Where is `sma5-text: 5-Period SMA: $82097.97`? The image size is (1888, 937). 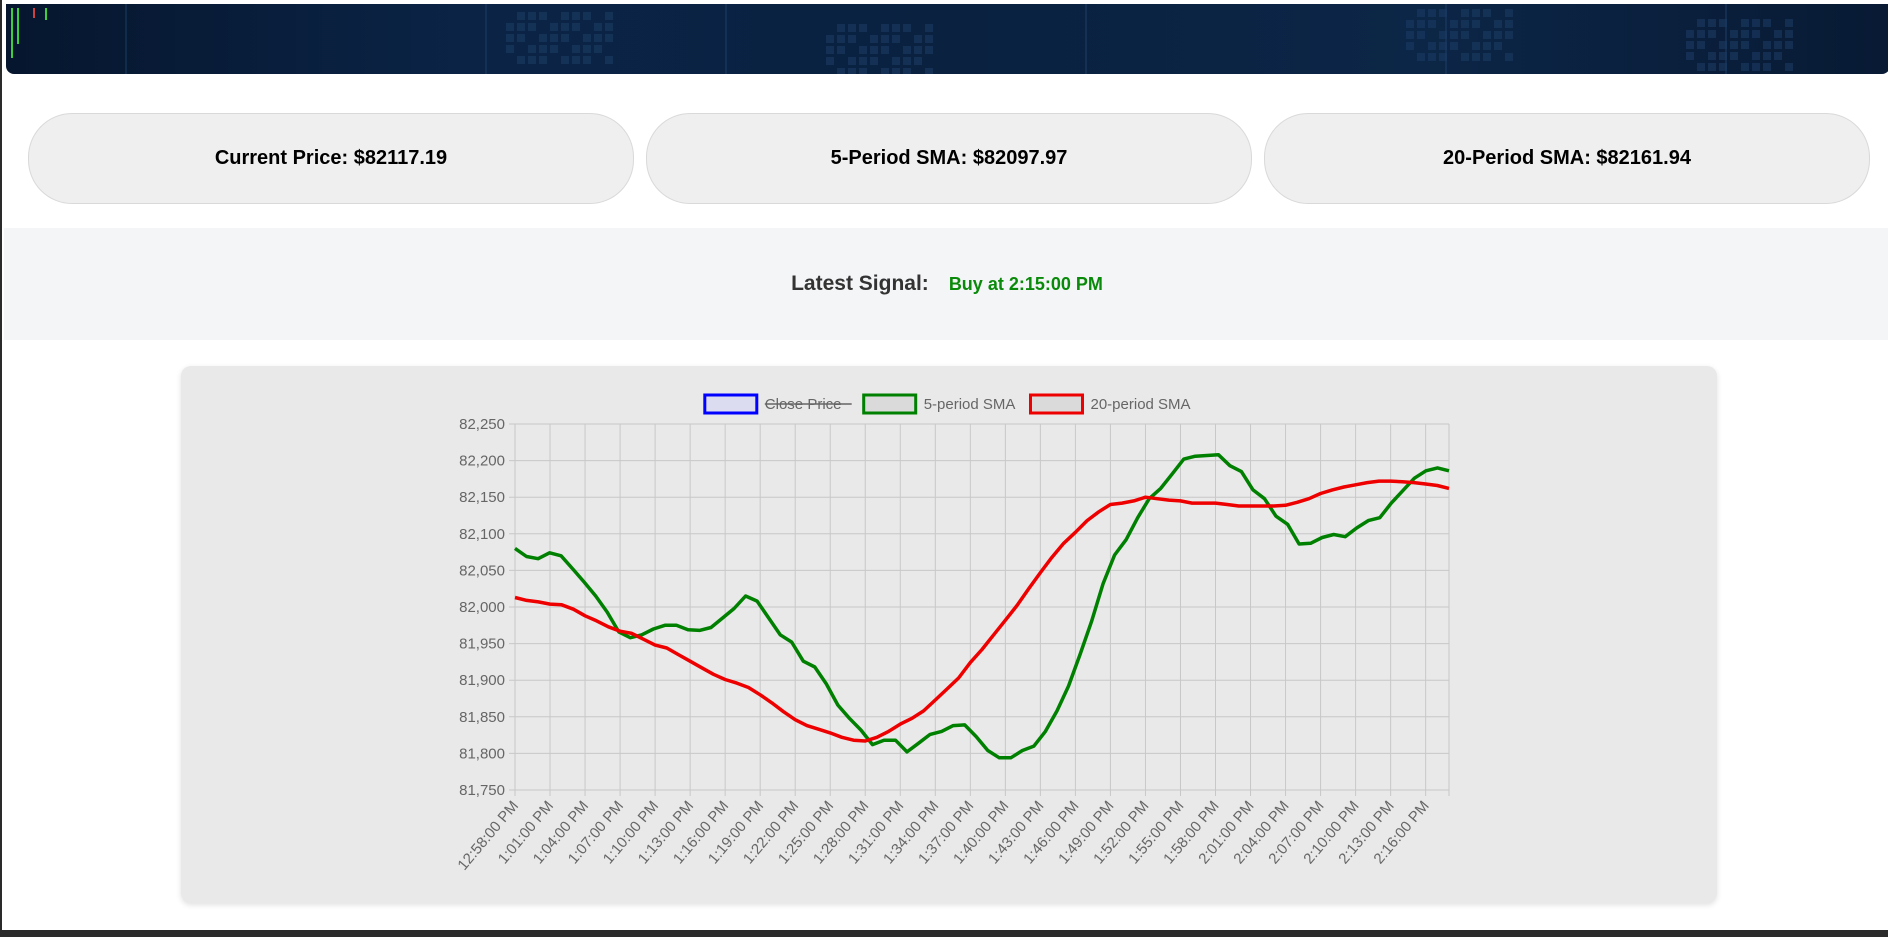
sma5-text: 5-Period SMA: $82097.97 is located at coordinates (949, 158).